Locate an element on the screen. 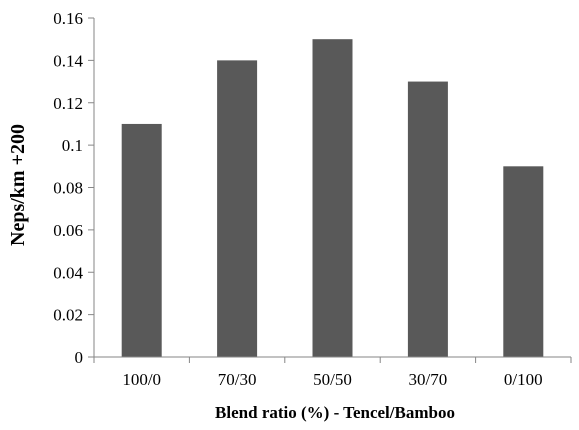 This screenshot has width=579, height=430. x-tick-label: 50/50 is located at coordinates (332, 379).